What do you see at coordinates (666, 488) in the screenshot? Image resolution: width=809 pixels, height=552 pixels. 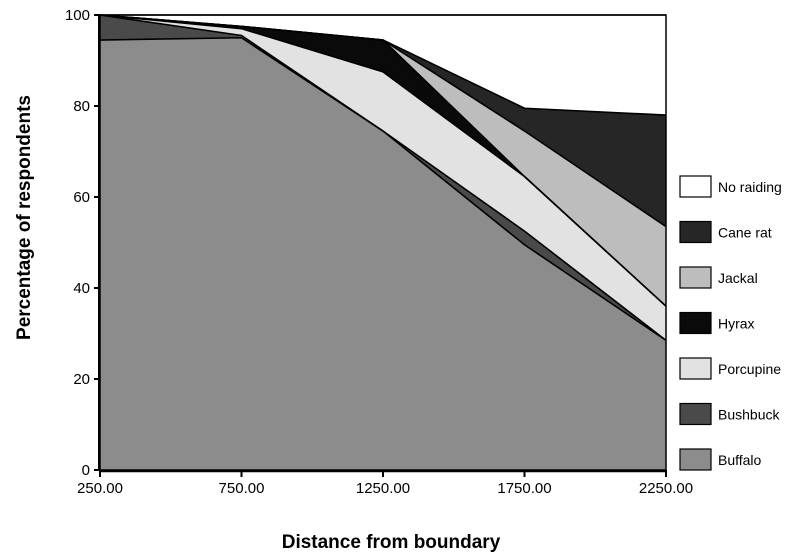 I see `x-tick-label: 2250.00` at bounding box center [666, 488].